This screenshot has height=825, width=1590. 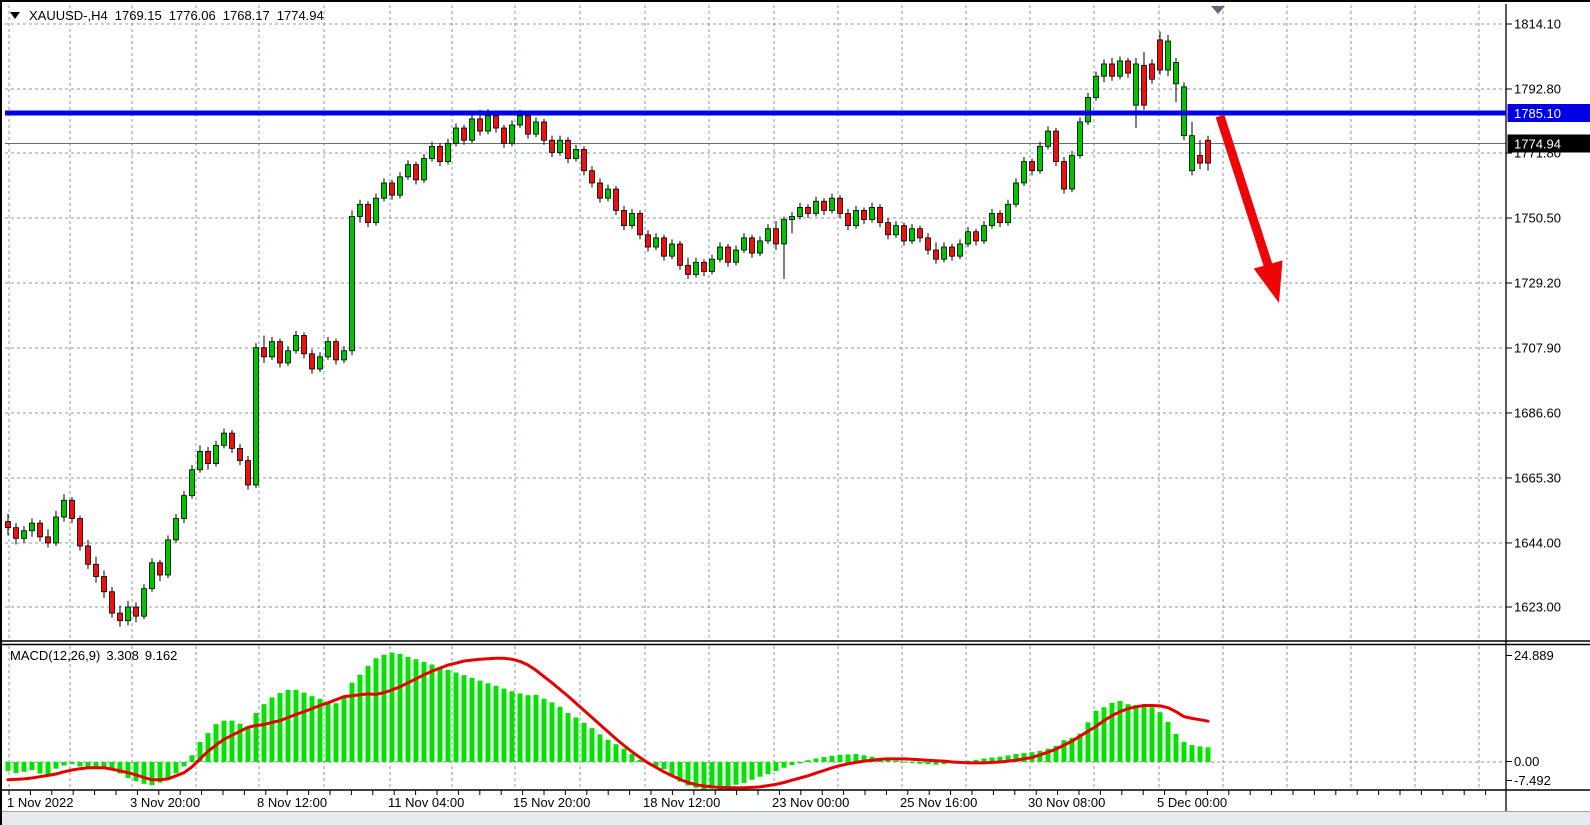 What do you see at coordinates (1537, 218) in the screenshot?
I see `price-axis-label: 1750.50` at bounding box center [1537, 218].